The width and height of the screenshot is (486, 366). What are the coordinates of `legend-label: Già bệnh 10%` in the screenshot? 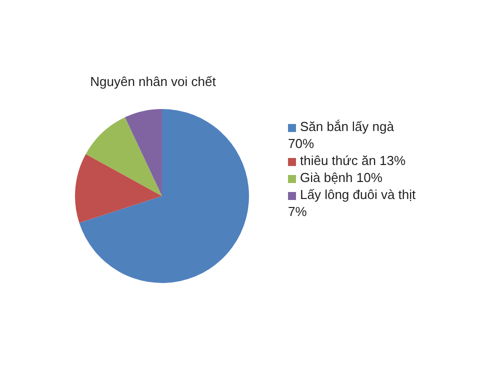 It's located at (341, 177).